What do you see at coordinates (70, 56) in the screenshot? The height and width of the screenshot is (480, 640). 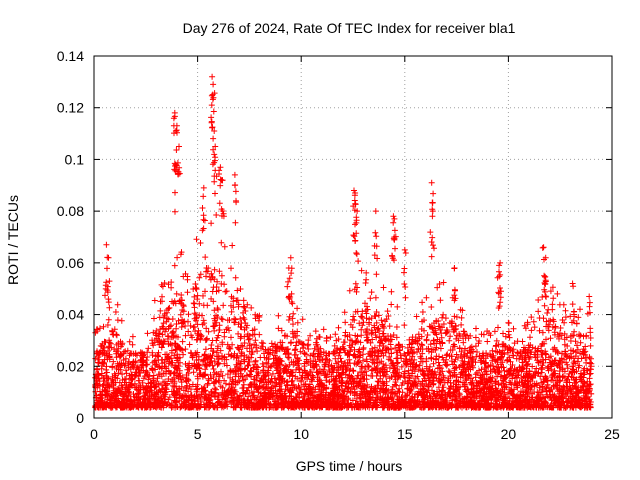 I see `y-tick-label: 0.14` at bounding box center [70, 56].